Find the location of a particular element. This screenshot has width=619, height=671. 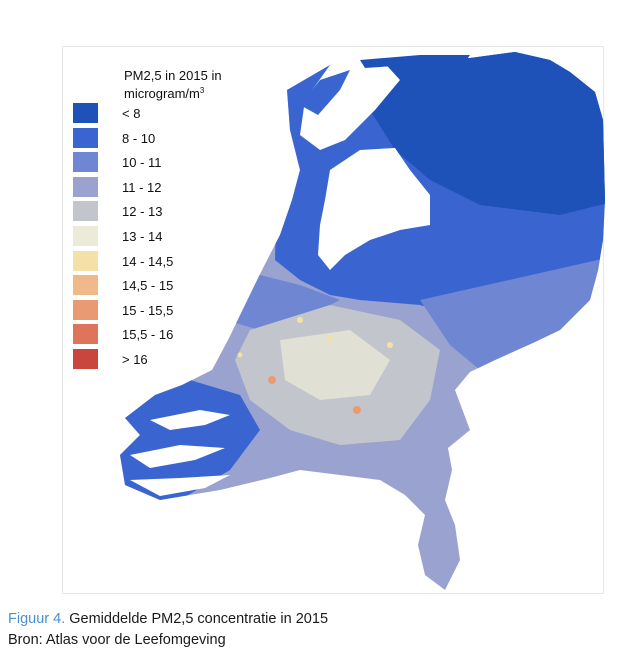

legend-title-line2: microgram/m3 is located at coordinates (173, 92).